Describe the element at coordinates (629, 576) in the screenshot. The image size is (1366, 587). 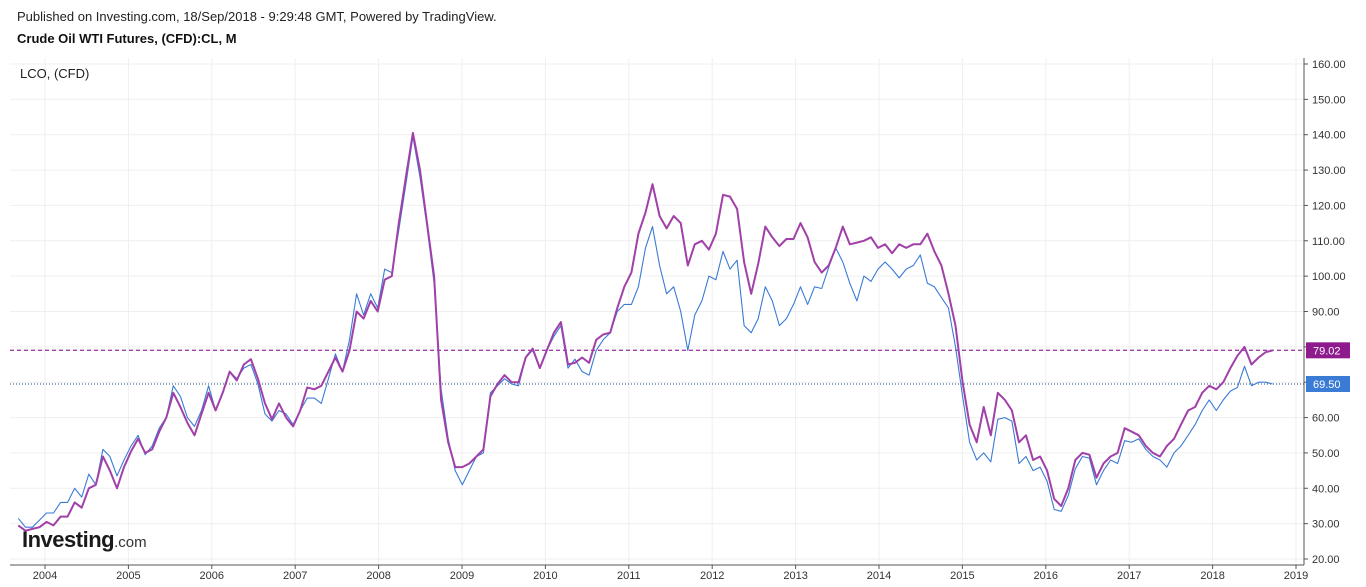
I see `x-tick-label: 2011` at that location.